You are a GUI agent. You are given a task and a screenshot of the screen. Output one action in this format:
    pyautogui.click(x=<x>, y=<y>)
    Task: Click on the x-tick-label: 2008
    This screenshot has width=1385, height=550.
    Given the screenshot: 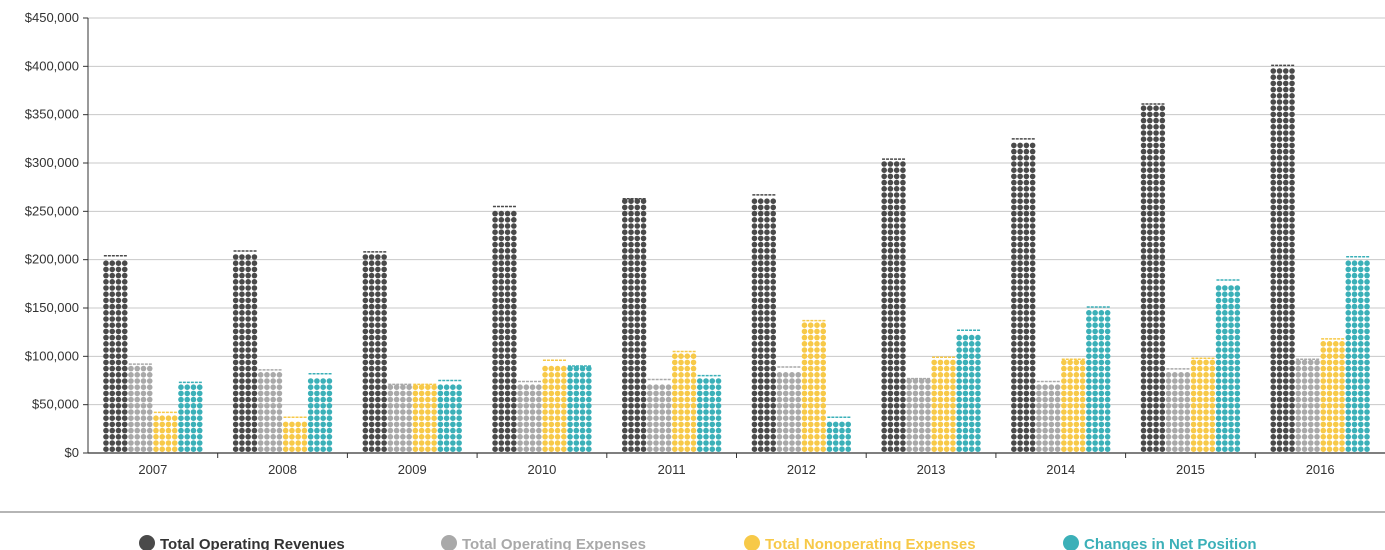 What is the action you would take?
    pyautogui.click(x=282, y=469)
    